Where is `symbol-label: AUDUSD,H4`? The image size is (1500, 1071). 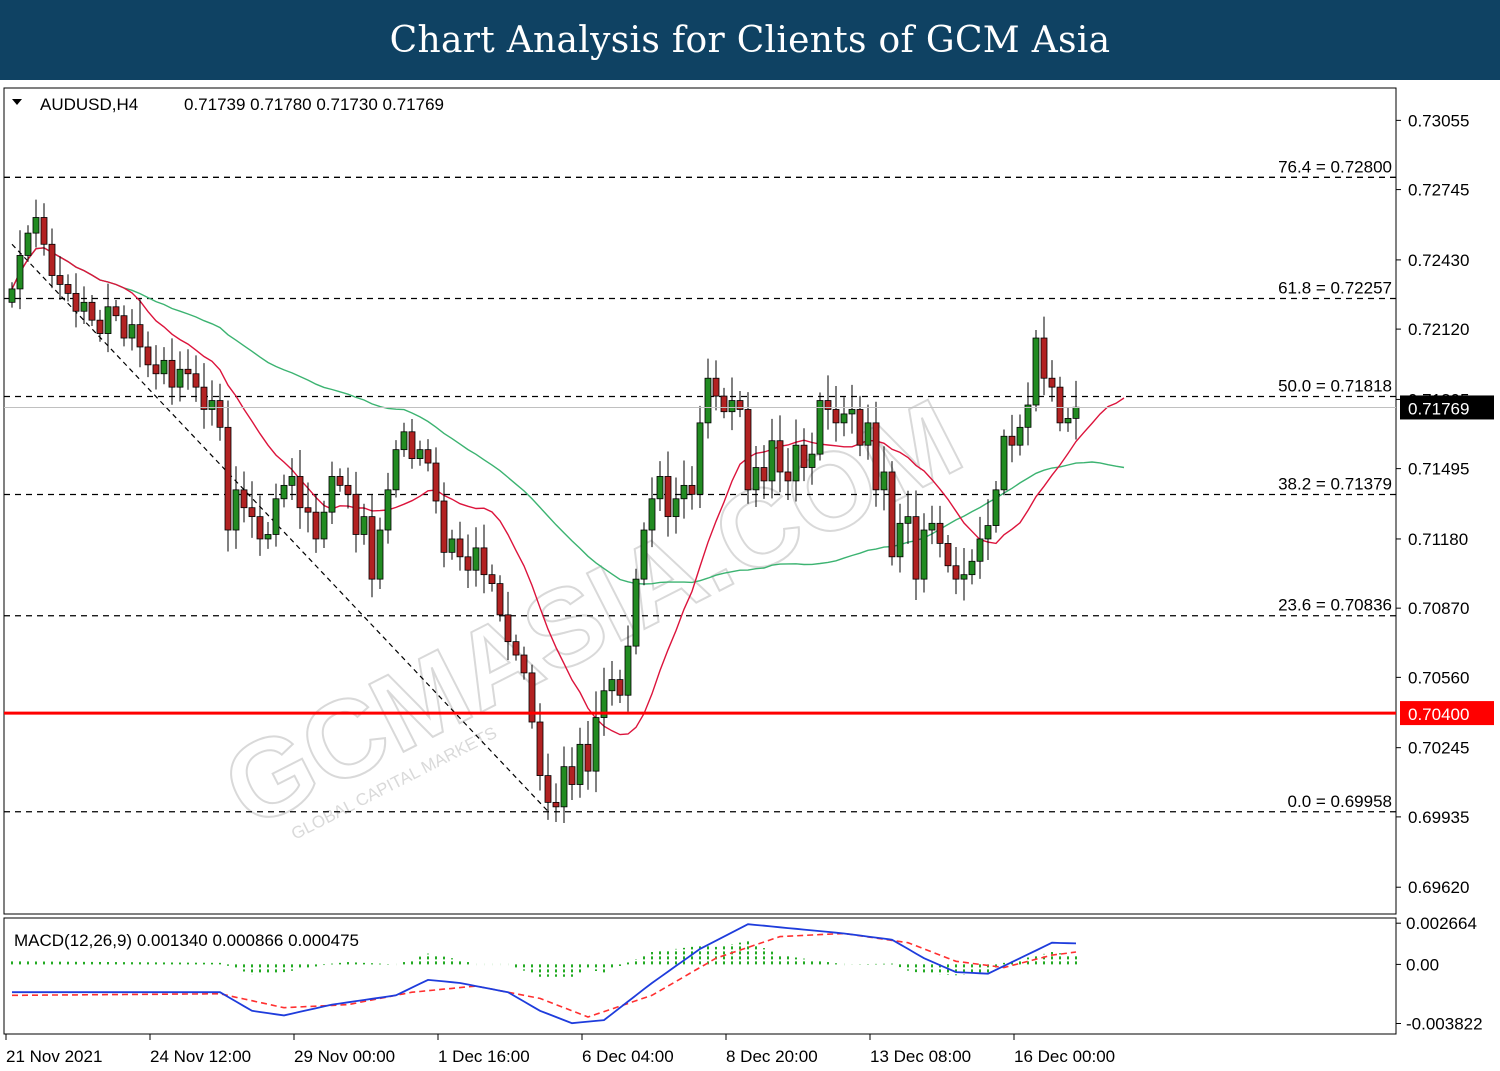 symbol-label: AUDUSD,H4 is located at coordinates (89, 104).